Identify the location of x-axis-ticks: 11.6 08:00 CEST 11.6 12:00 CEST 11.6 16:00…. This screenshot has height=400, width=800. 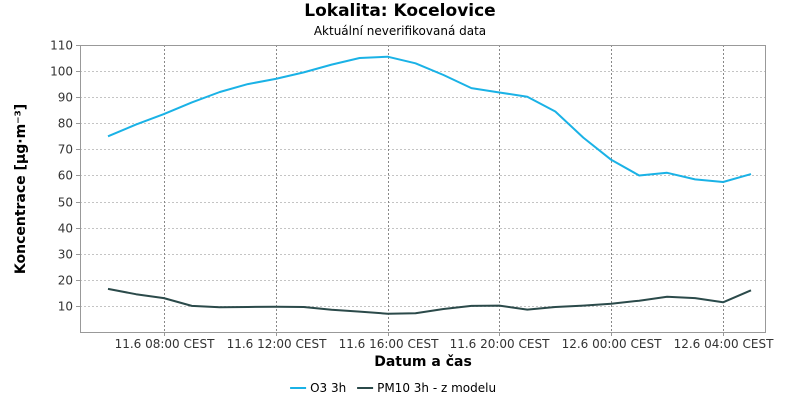
(445, 341).